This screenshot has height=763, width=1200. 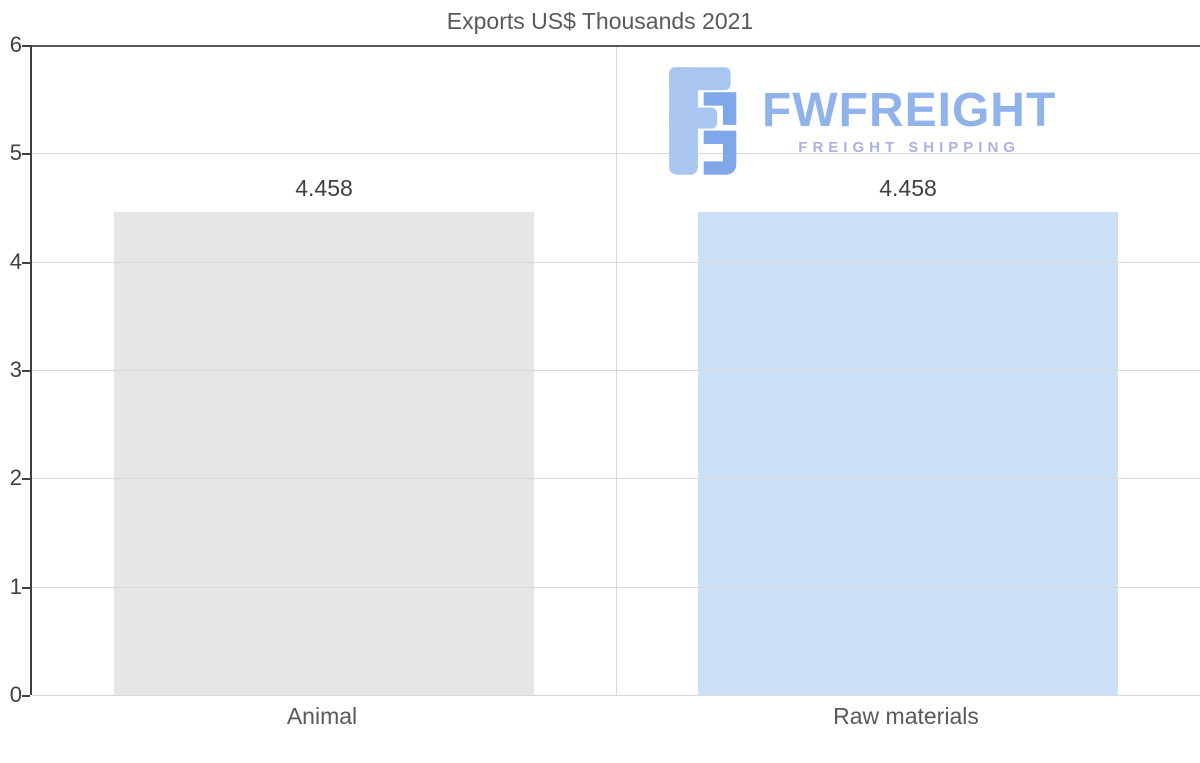 What do you see at coordinates (614, 716) in the screenshot?
I see `x-axis-labels: Animal Raw materials` at bounding box center [614, 716].